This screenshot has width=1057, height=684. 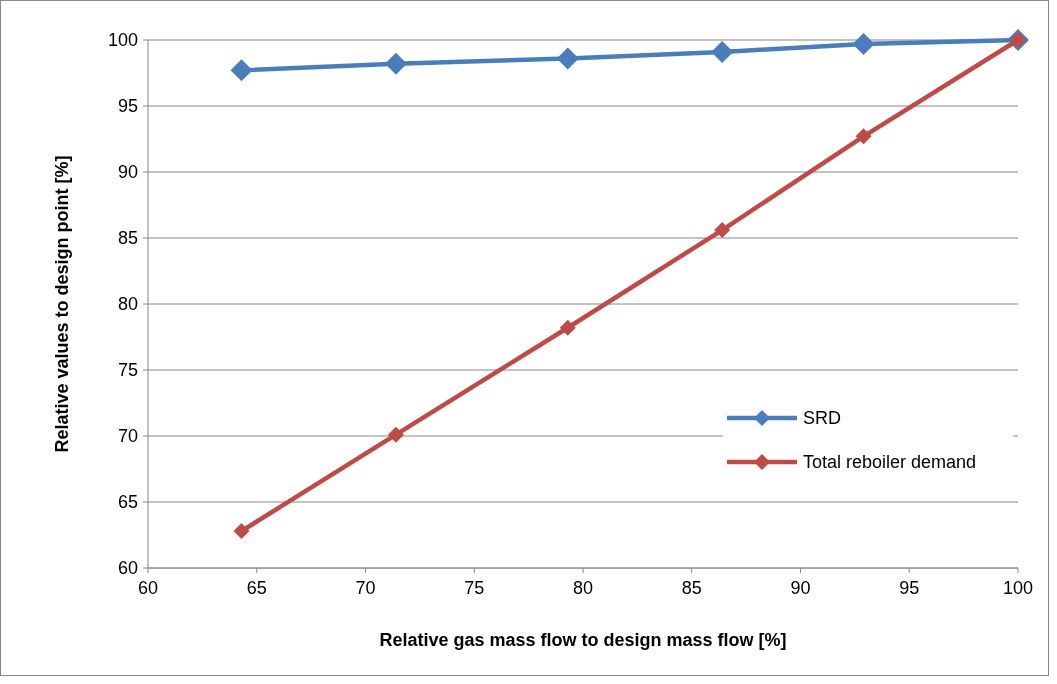 What do you see at coordinates (127, 304) in the screenshot?
I see `y-tick-label: 80` at bounding box center [127, 304].